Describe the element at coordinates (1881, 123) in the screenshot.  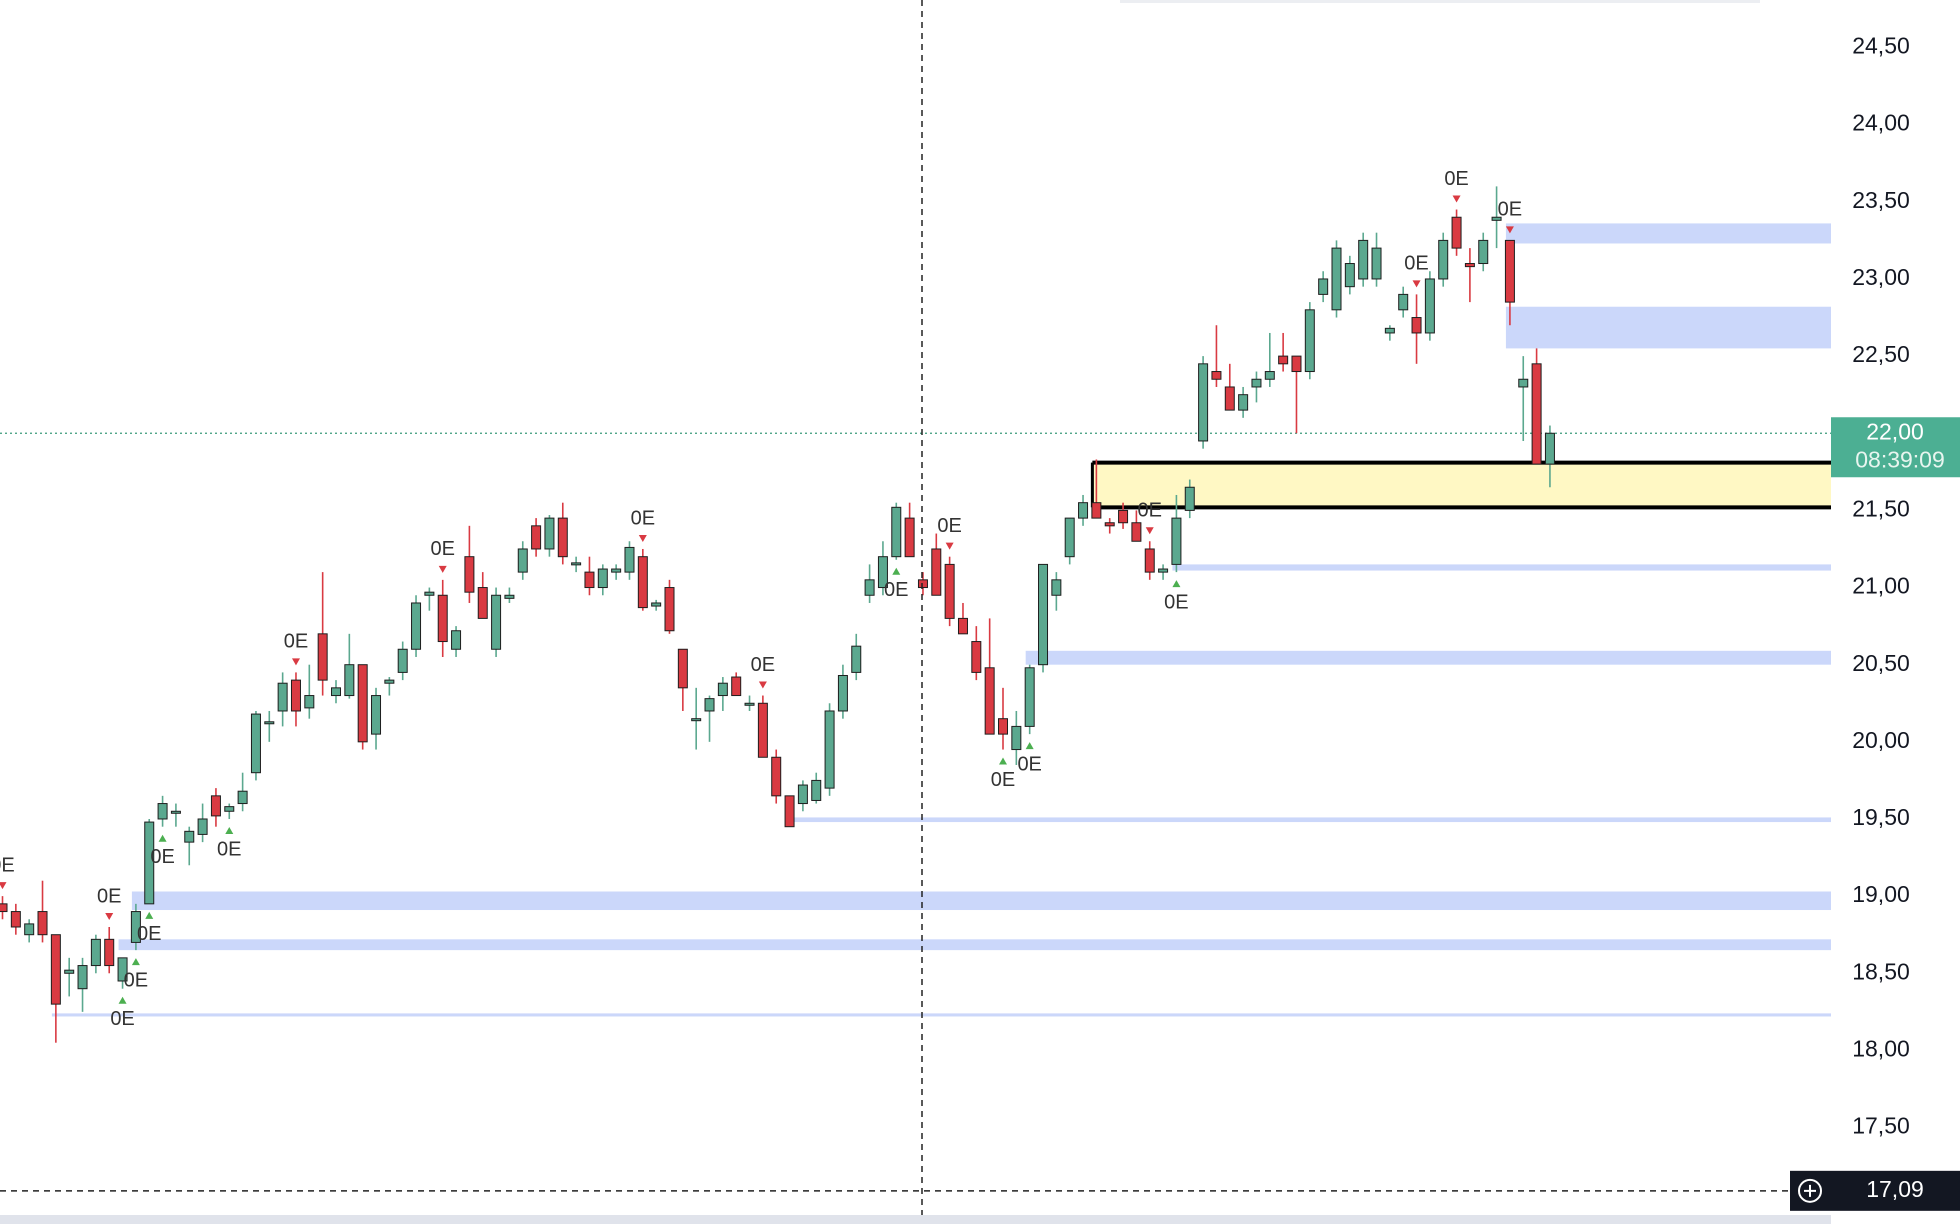
I see `y-tick-label: 24,00` at that location.